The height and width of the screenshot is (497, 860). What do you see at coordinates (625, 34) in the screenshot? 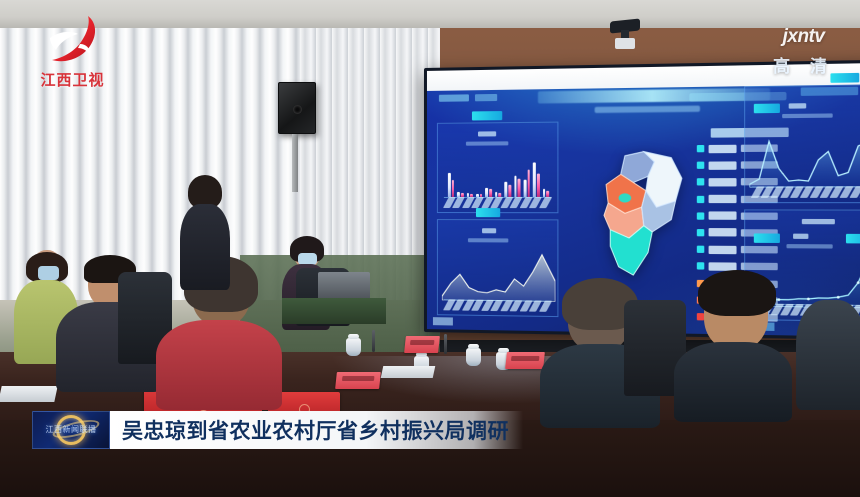
I see `ceiling-camera-icon` at bounding box center [625, 34].